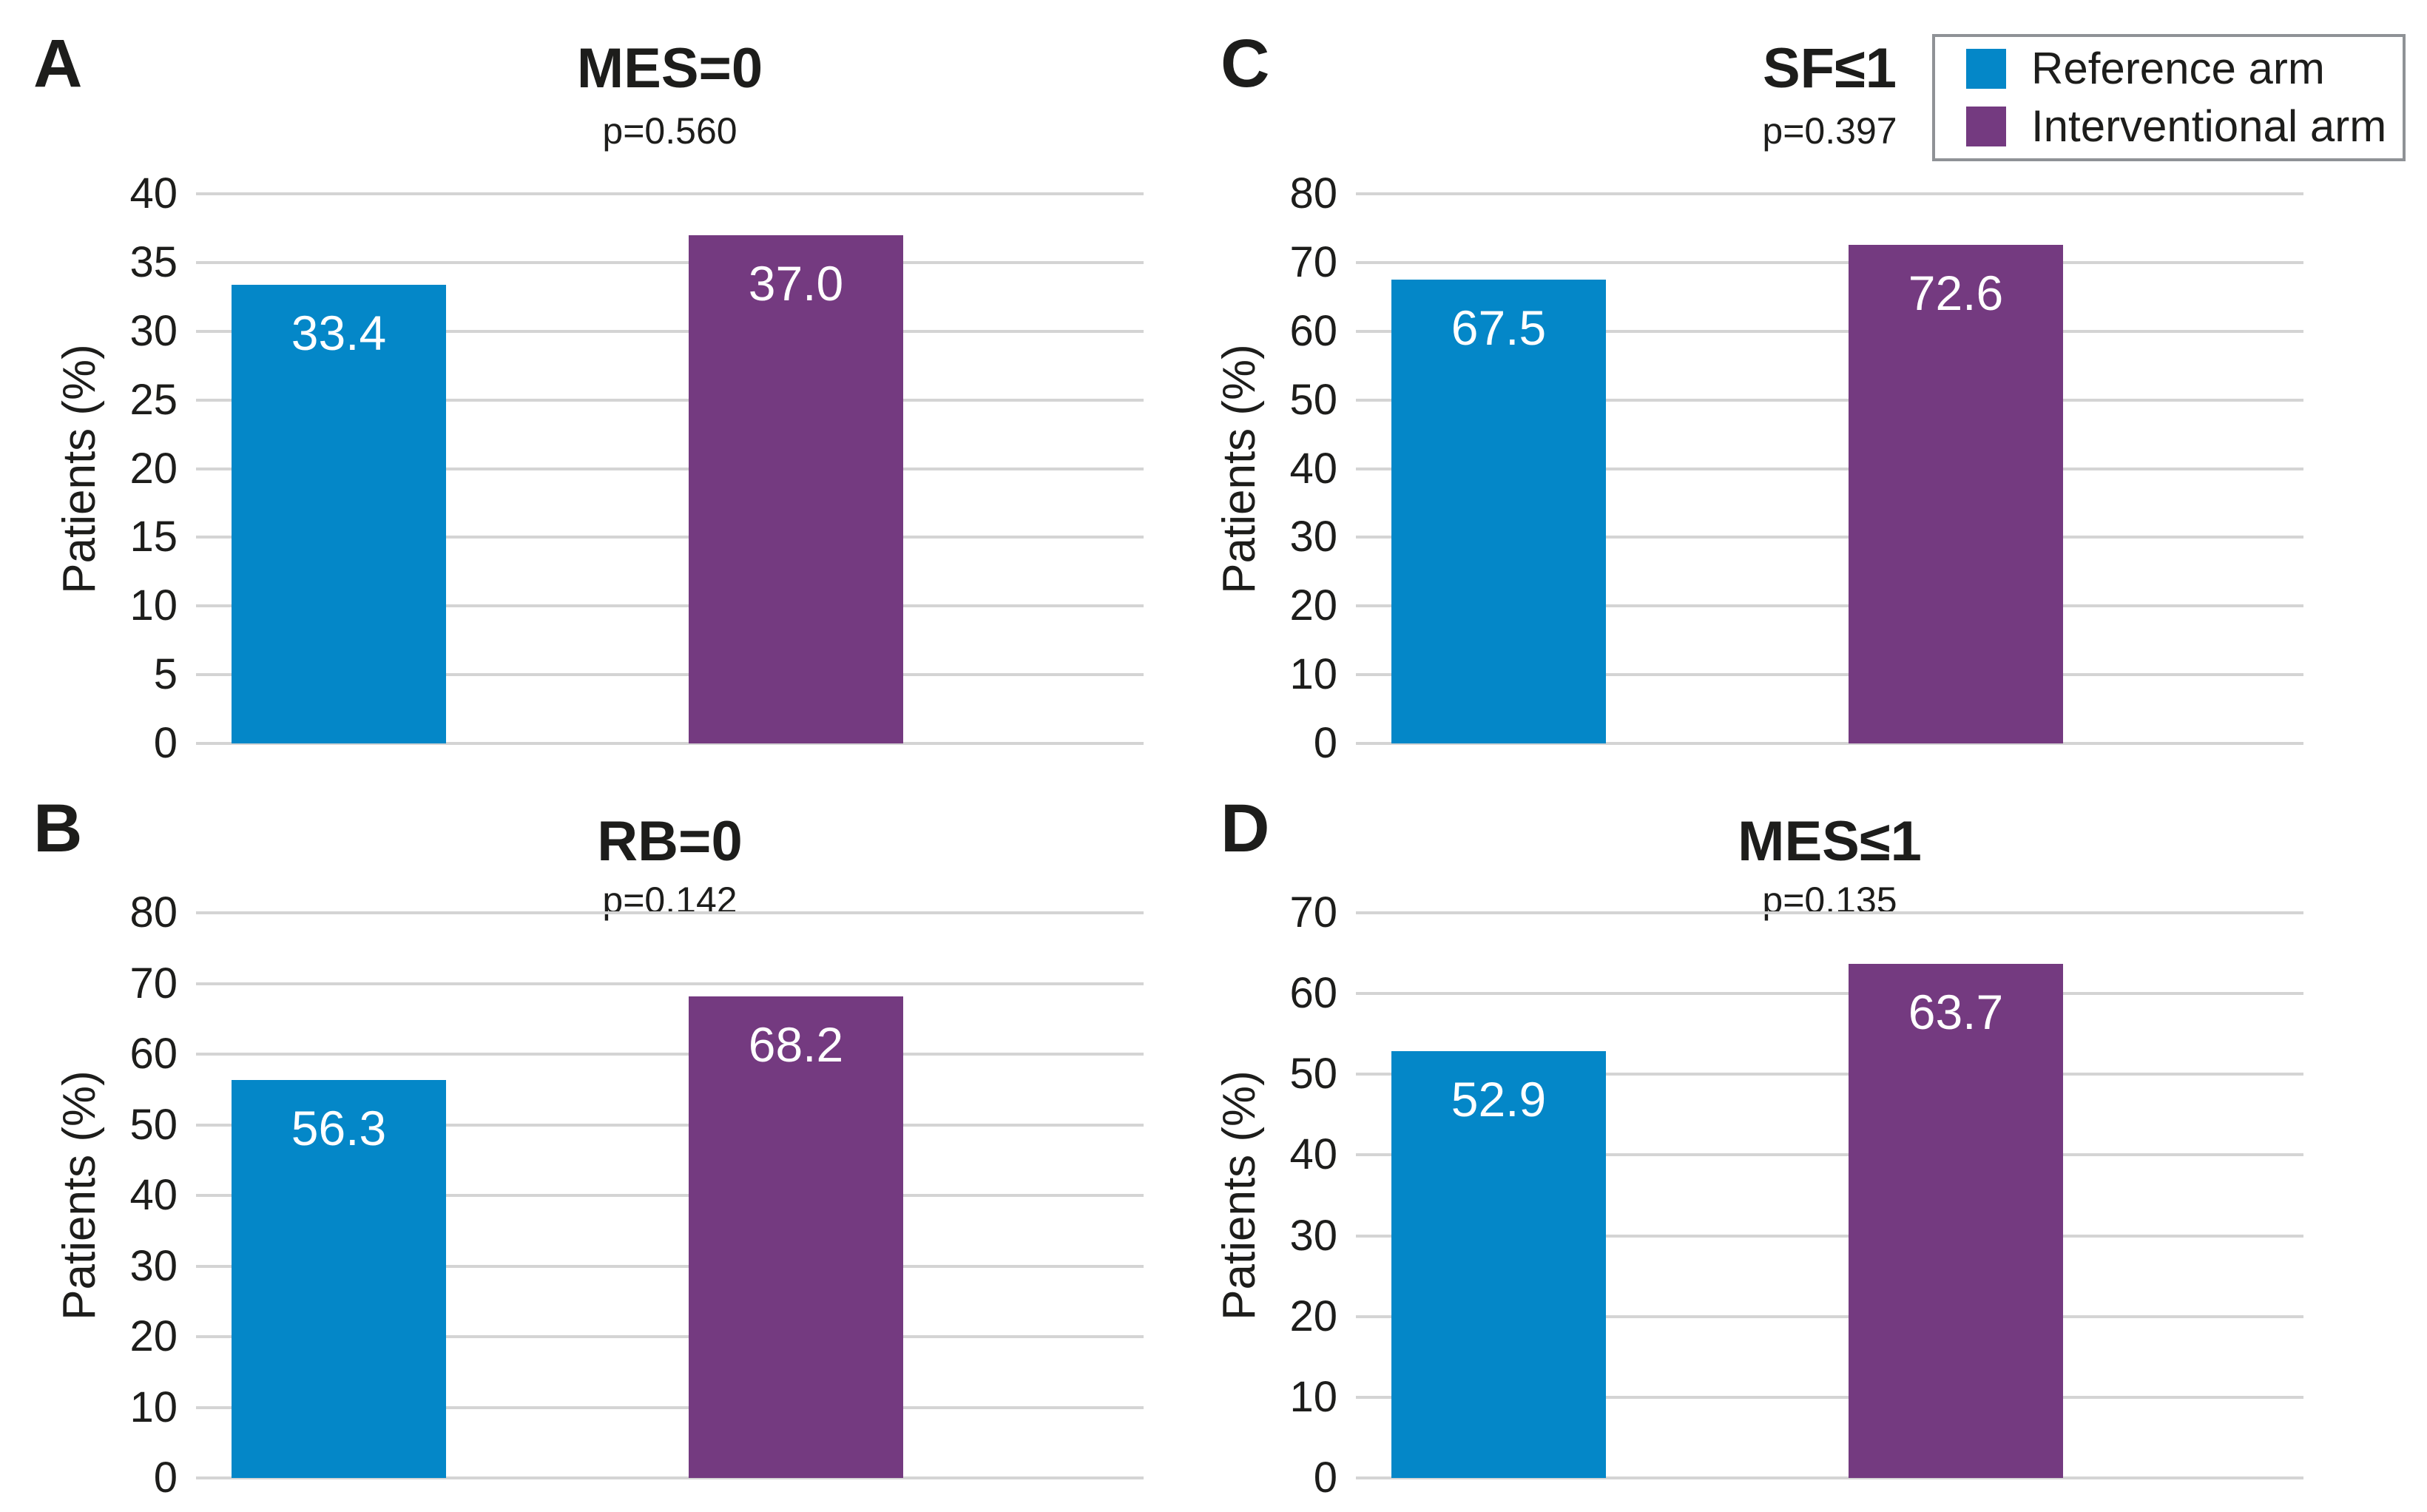 This screenshot has height=1512, width=2427. I want to click on bar-interventional-arm: 37.0, so click(796, 488).